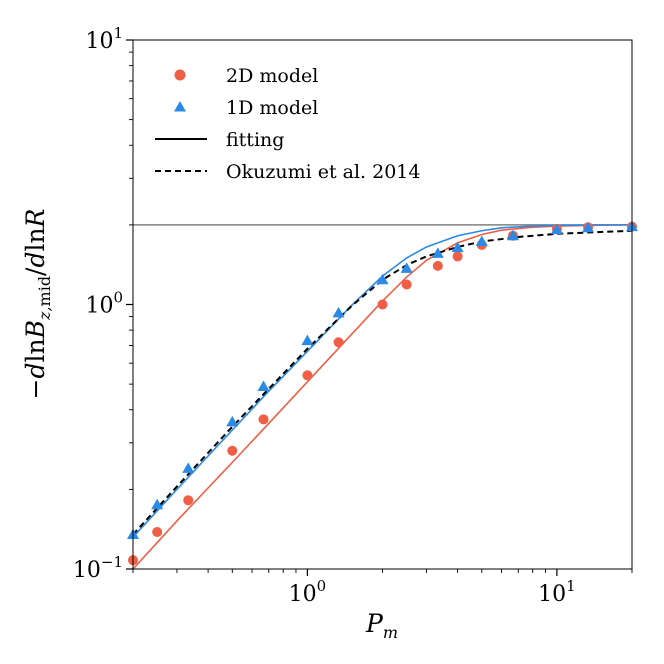 The height and width of the screenshot is (664, 664). Describe the element at coordinates (255, 140) in the screenshot. I see `legend-label: fitting` at that location.